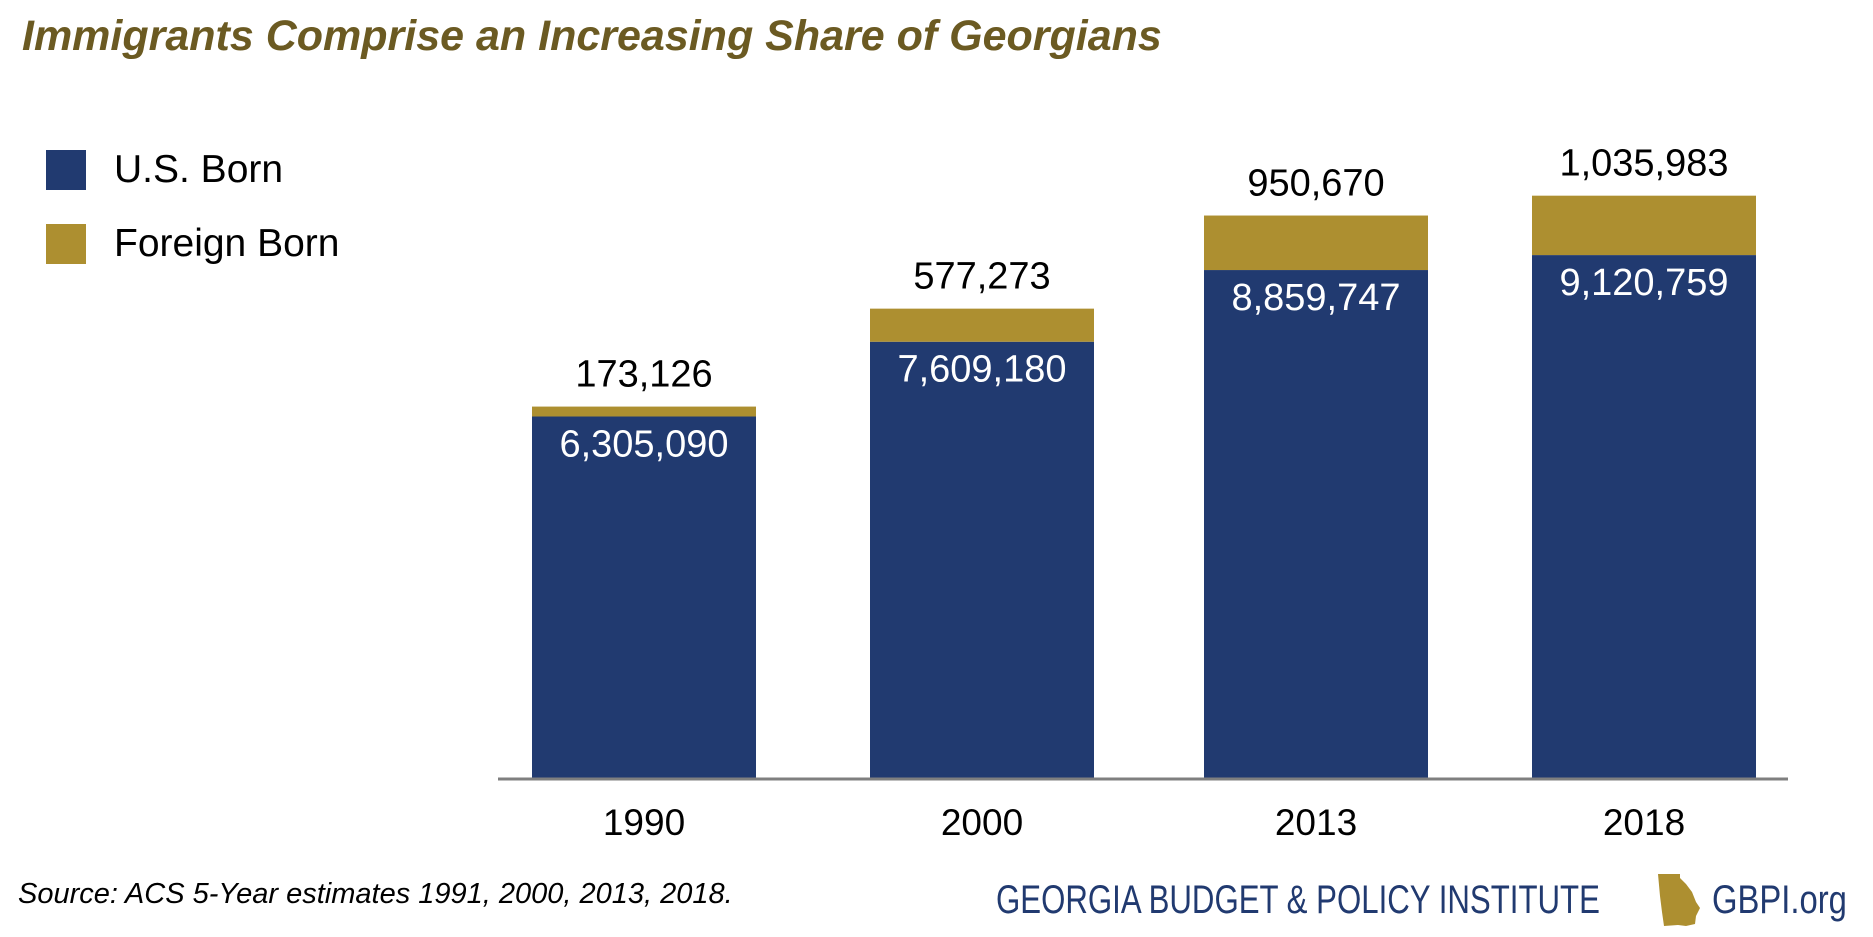  I want to click on data-label-foreign-born-2018: 1,035,983, so click(1643, 164).